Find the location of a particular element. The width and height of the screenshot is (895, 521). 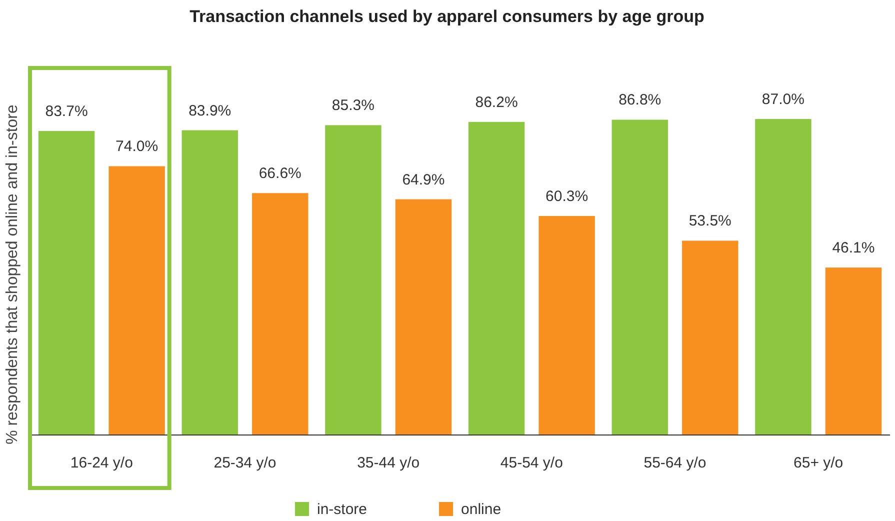

x-tick-label: 65+ y/o is located at coordinates (819, 463).